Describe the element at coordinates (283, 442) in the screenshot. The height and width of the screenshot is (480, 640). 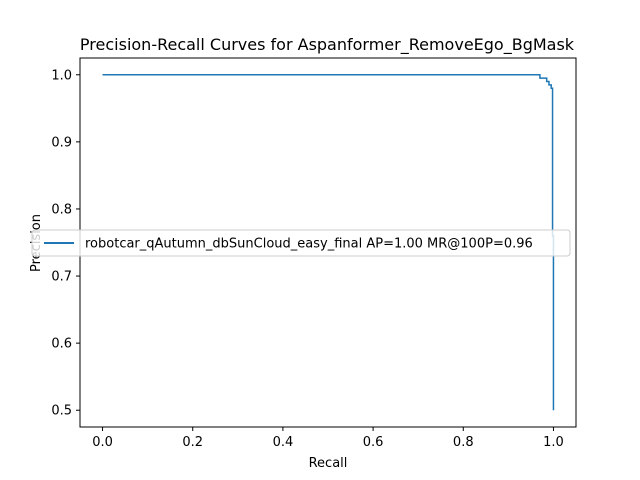
I see `x-tick-label: 0.4` at that location.